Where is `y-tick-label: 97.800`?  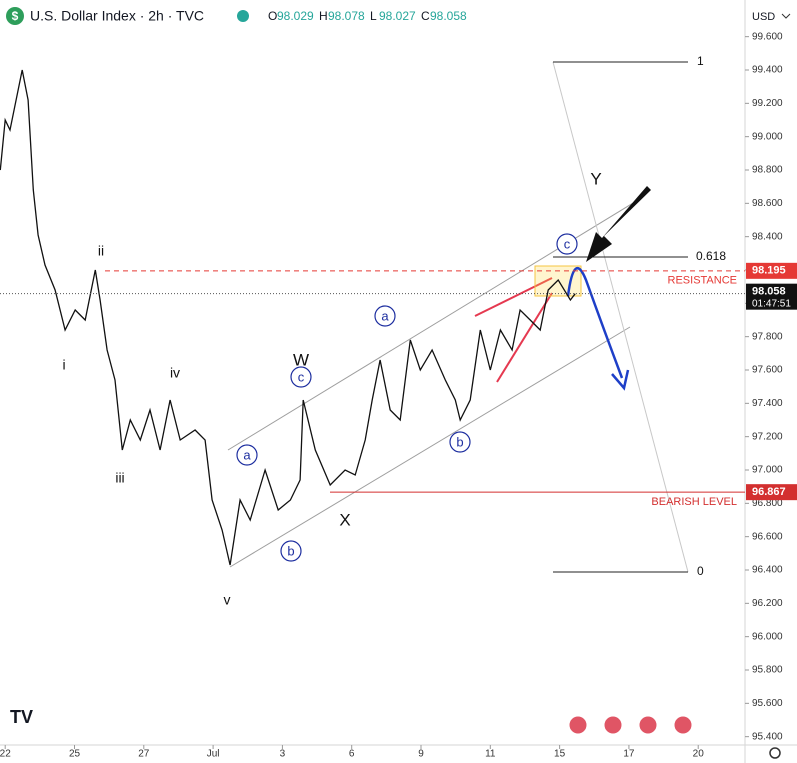 y-tick-label: 97.800 is located at coordinates (767, 336).